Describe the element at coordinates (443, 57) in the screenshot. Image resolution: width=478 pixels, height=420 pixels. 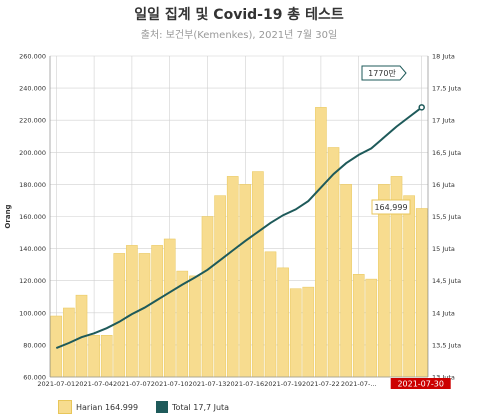
I see `y2-tick-label: 18 Juta` at that location.